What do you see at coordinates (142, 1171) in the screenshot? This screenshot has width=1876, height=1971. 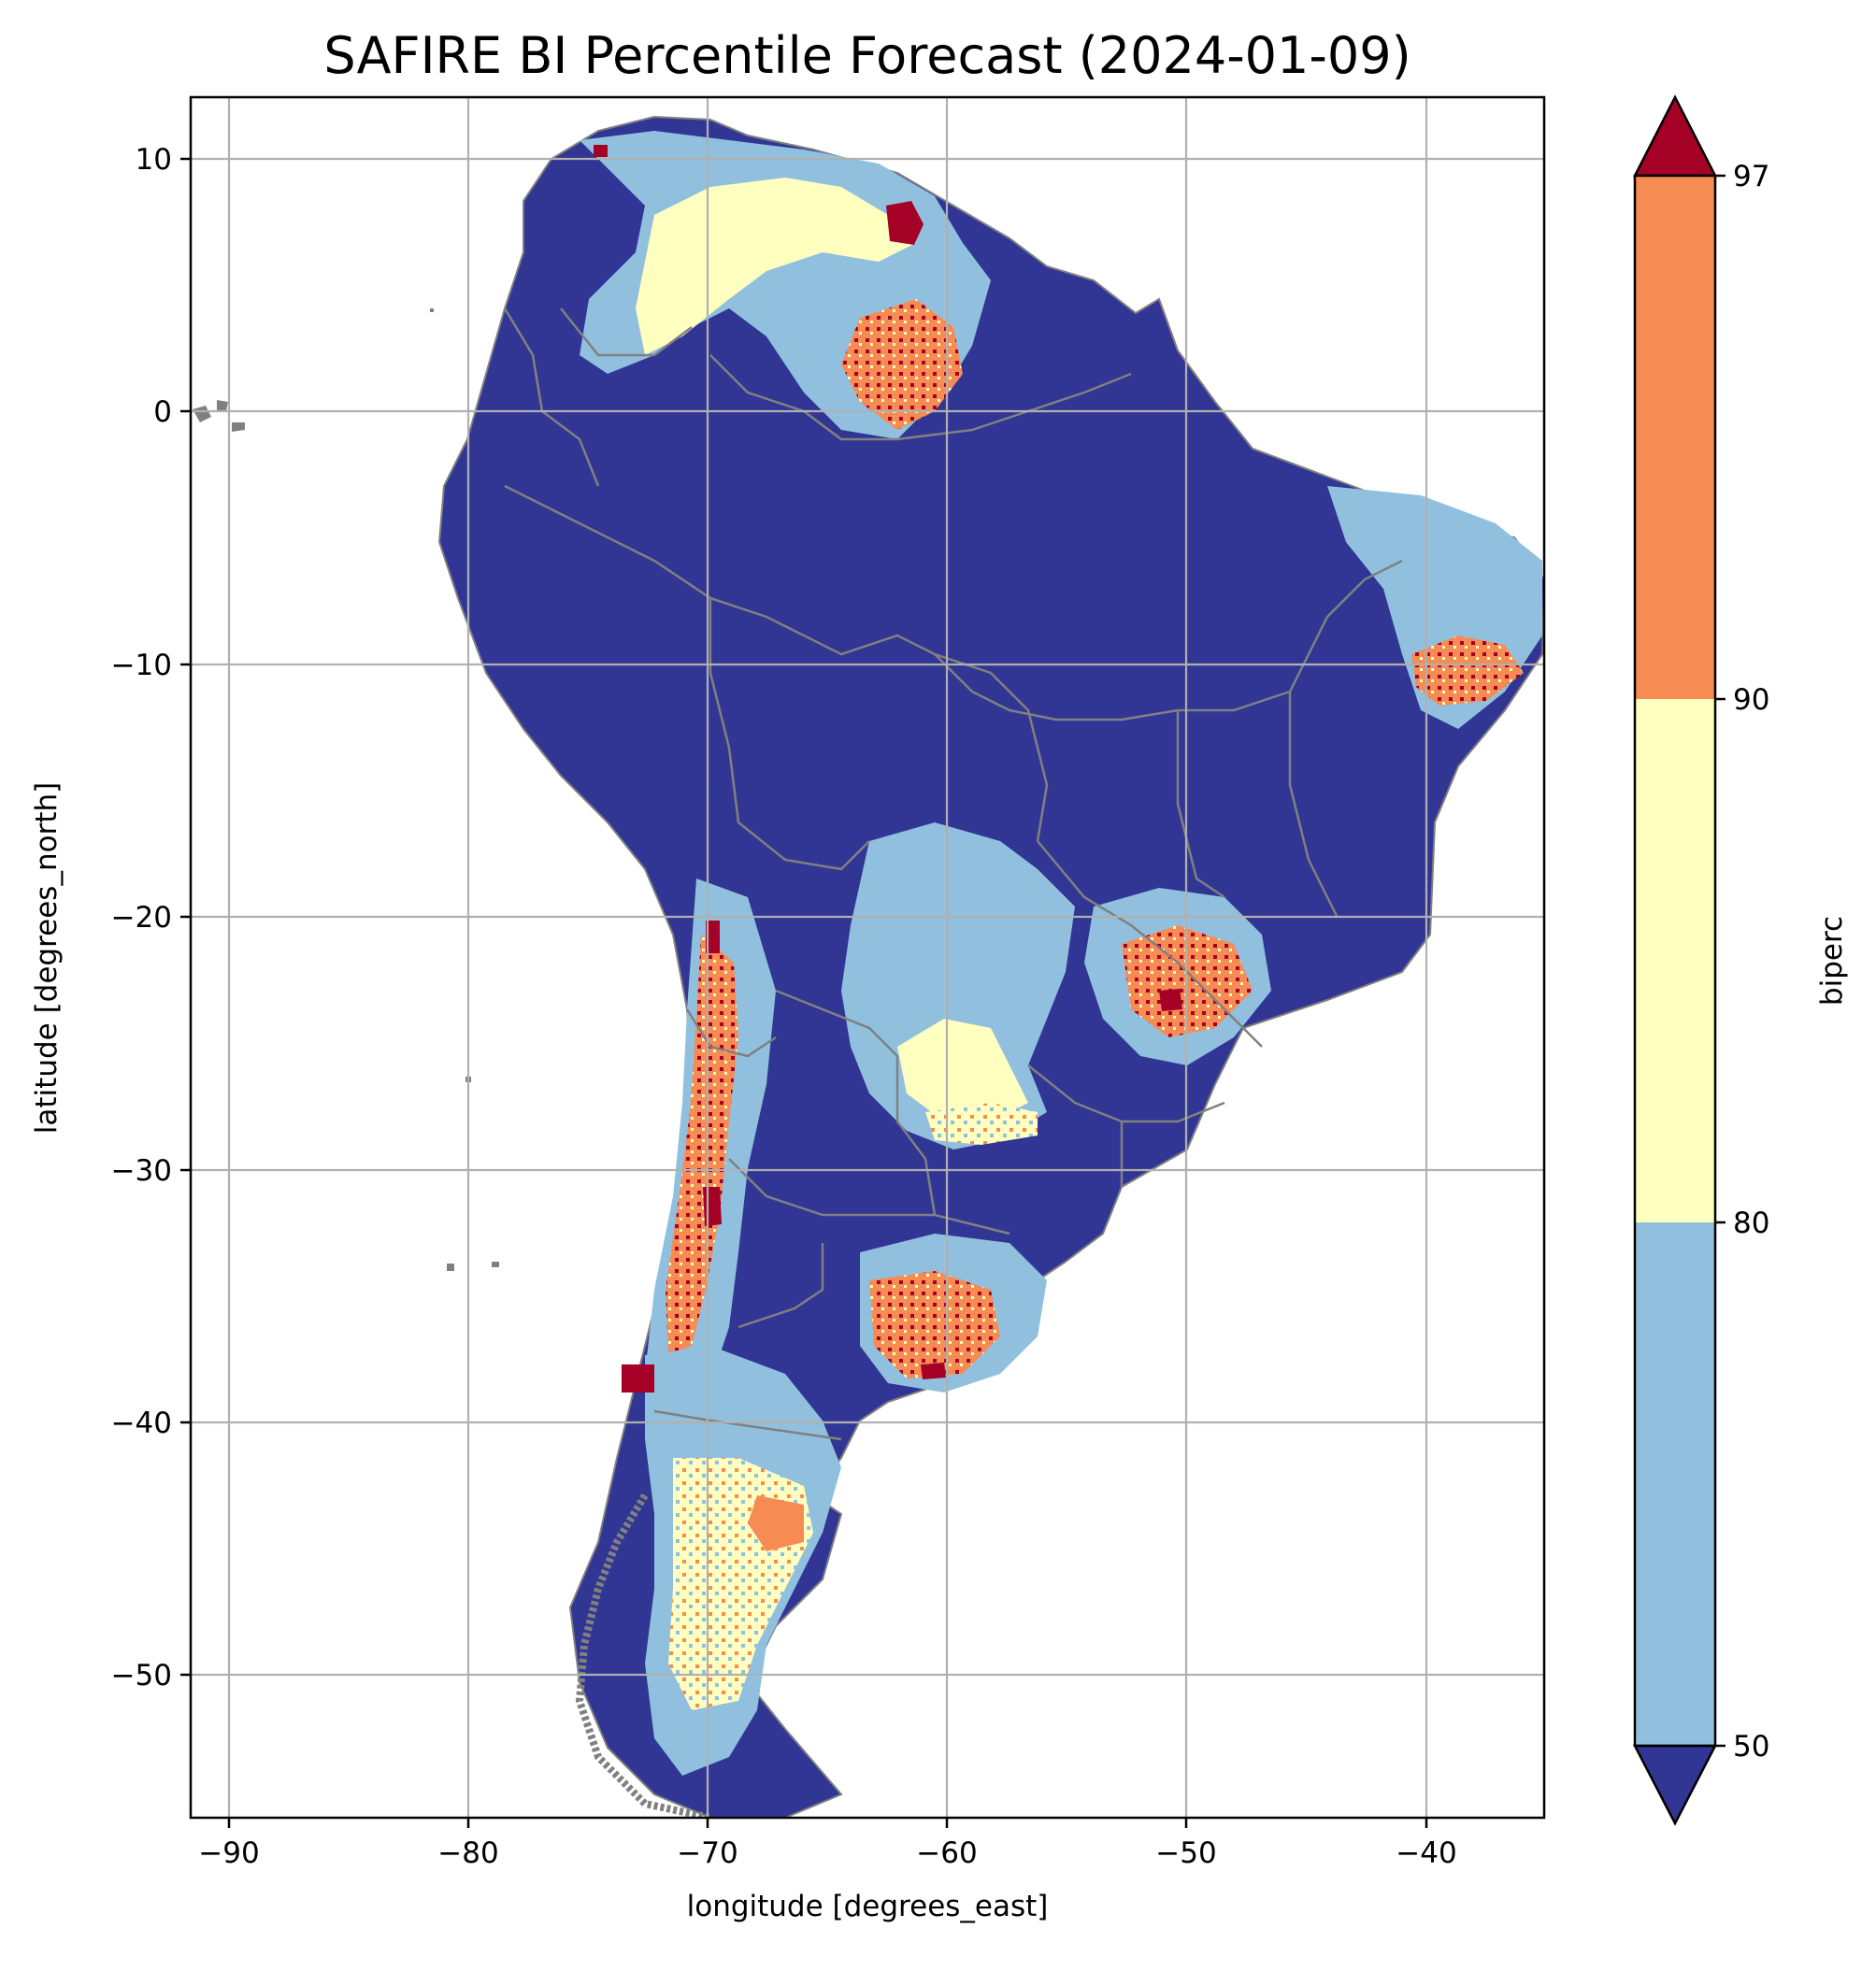 I see `y-tick-label: −30` at bounding box center [142, 1171].